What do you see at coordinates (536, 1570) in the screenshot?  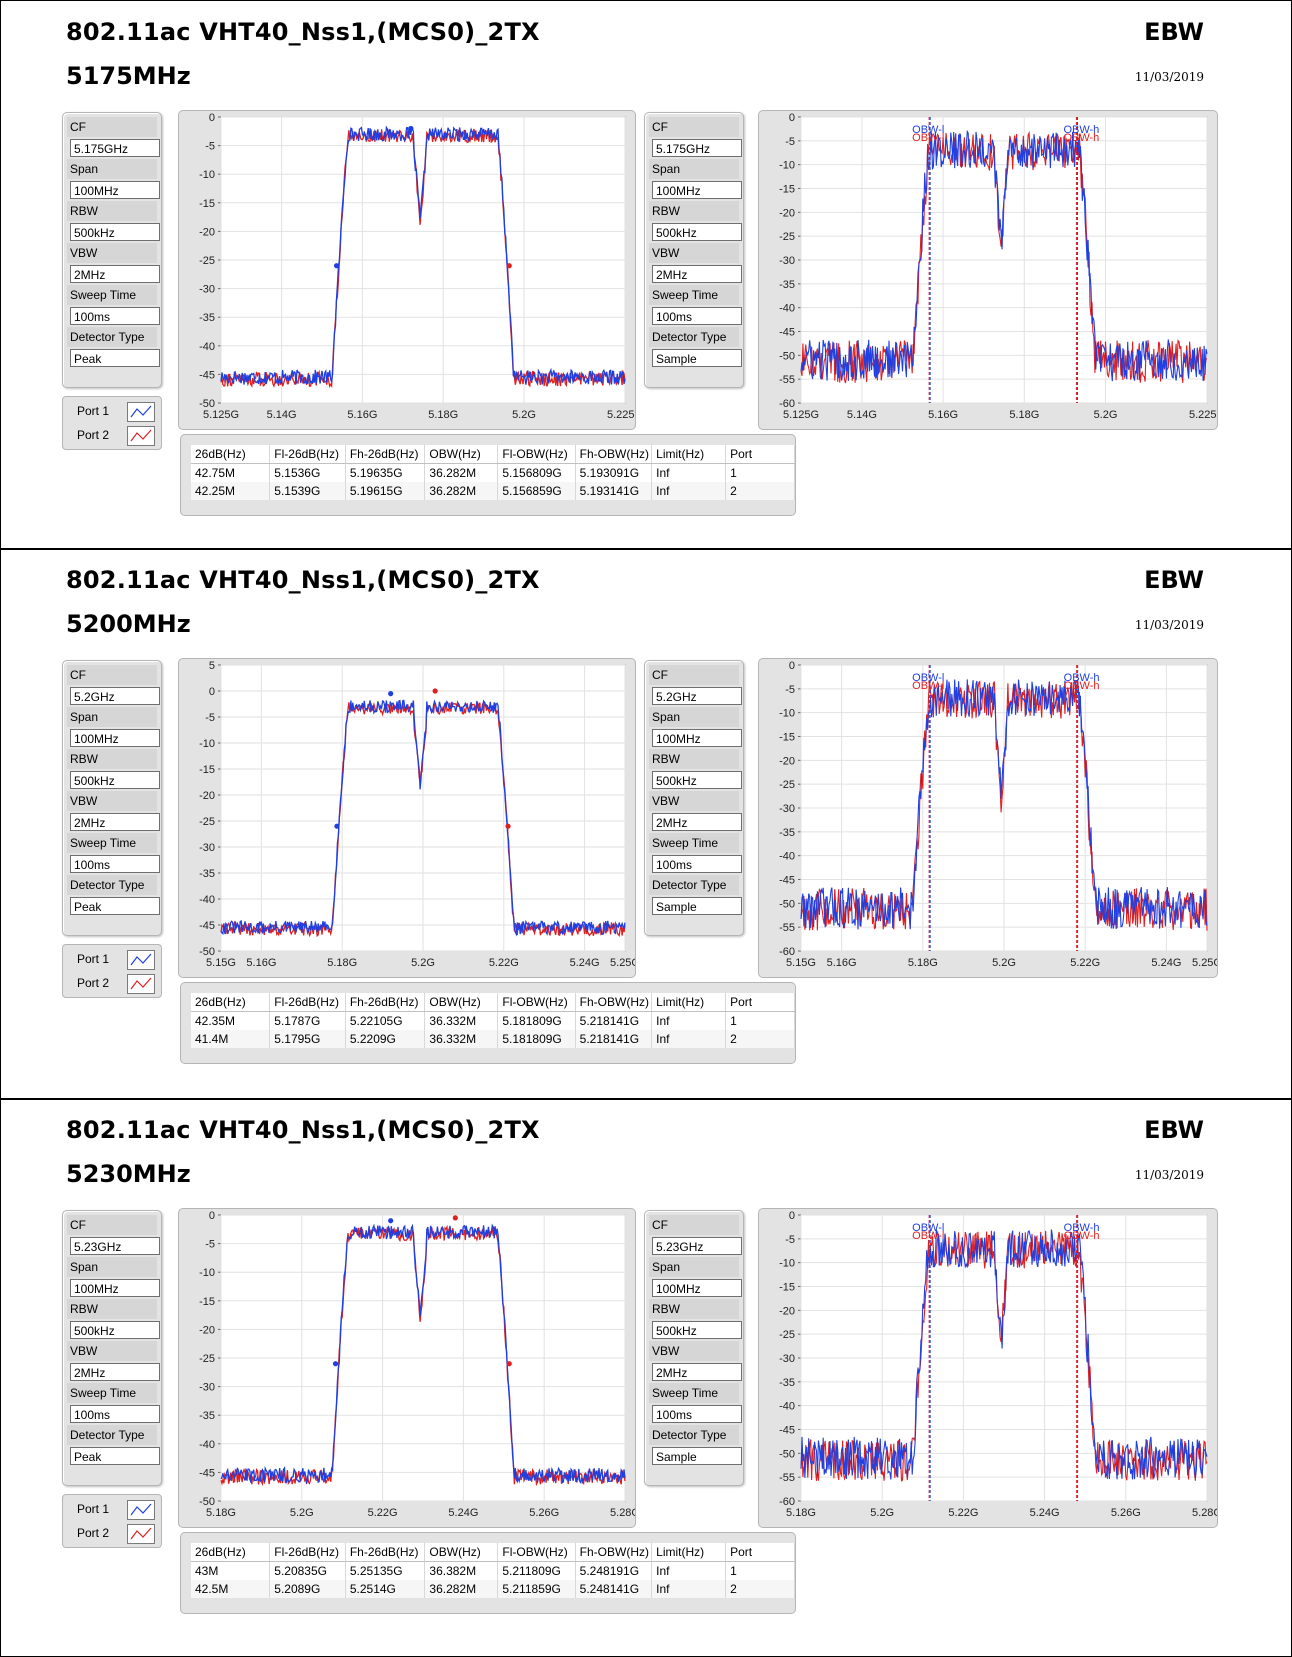 I see `table-cell: 5.211809G` at bounding box center [536, 1570].